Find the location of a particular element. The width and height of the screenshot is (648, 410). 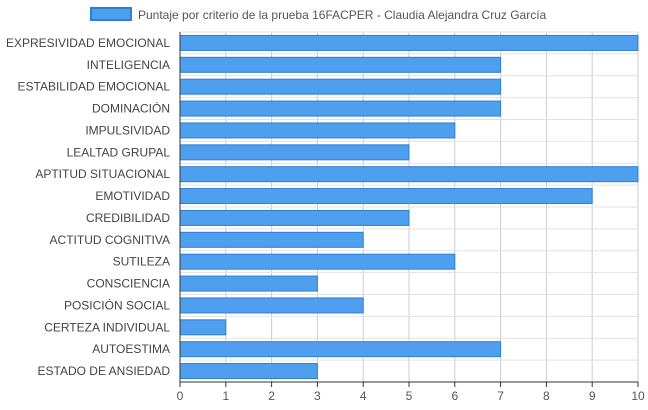

legend-swatch is located at coordinates (111, 14).